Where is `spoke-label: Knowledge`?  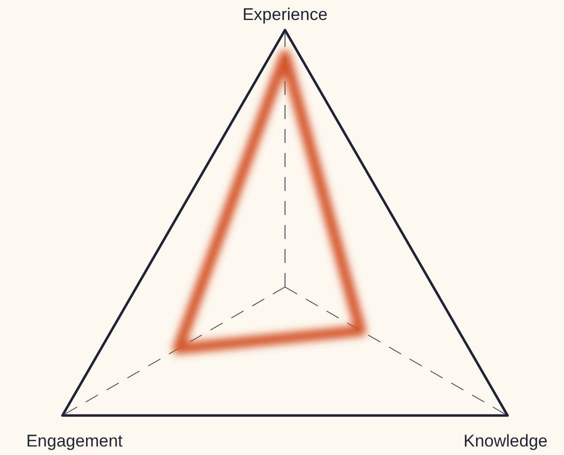
spoke-label: Knowledge is located at coordinates (506, 441).